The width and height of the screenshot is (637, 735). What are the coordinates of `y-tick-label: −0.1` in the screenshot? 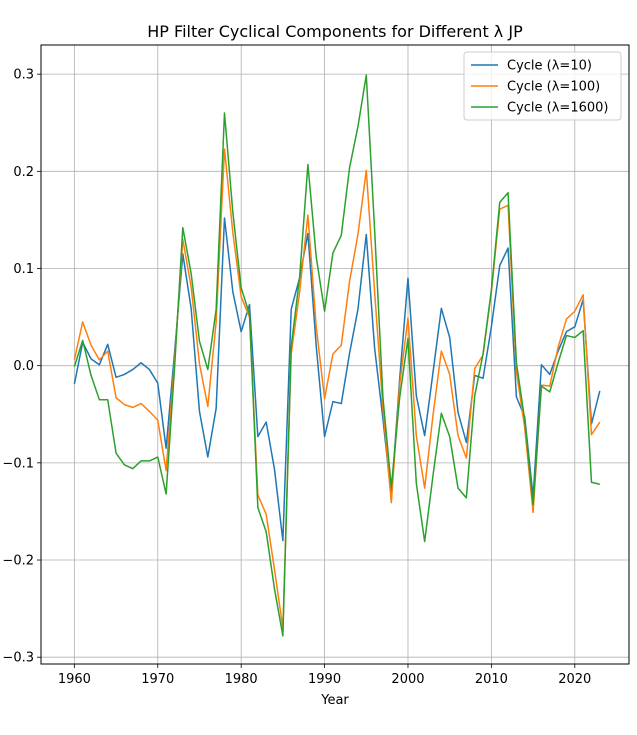 It's located at (18, 463).